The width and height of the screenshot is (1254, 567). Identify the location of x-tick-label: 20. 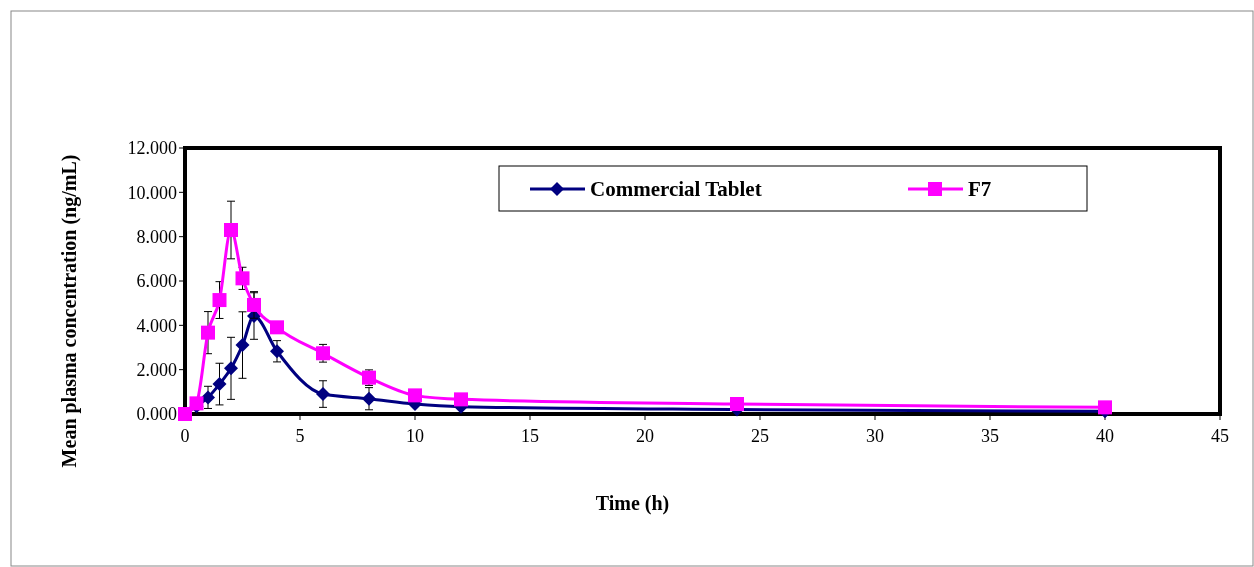
(645, 436).